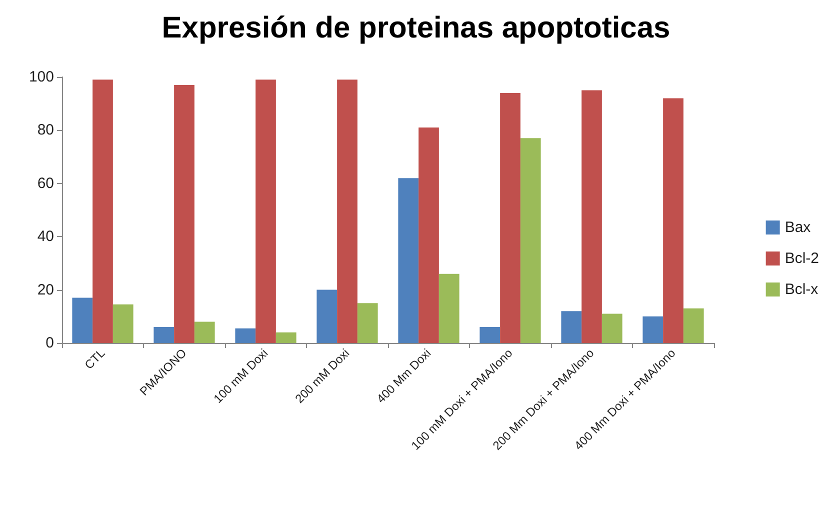  I want to click on legend-label: Bax, so click(798, 227).